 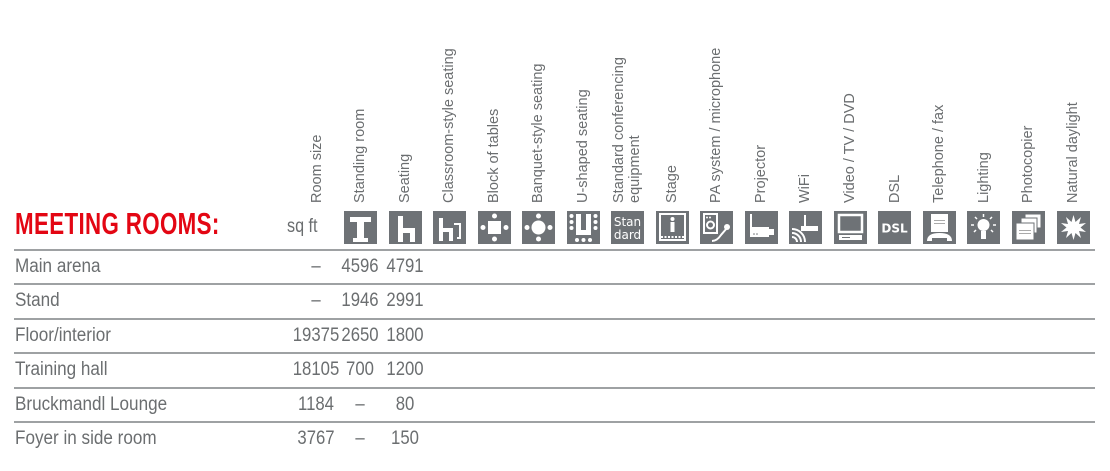 I want to click on seating-value: 150, so click(x=405, y=438).